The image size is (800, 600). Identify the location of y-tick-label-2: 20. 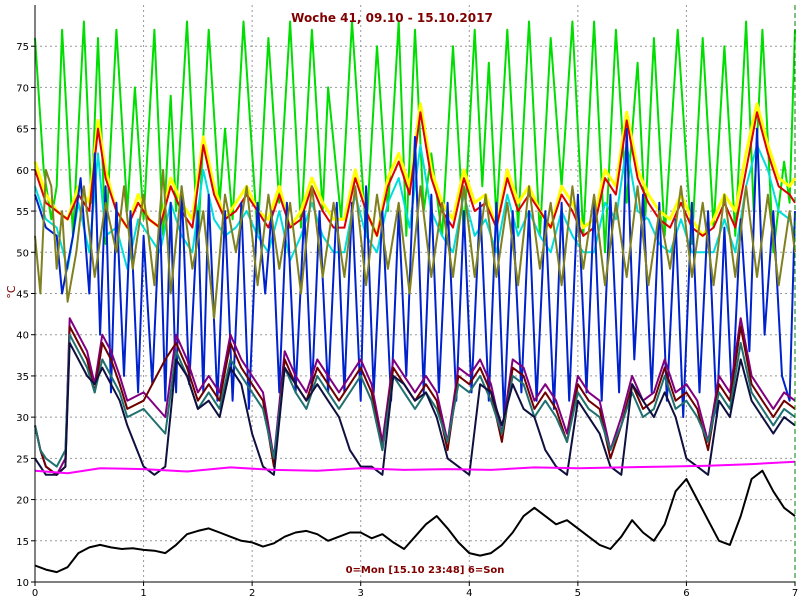
(22, 501).